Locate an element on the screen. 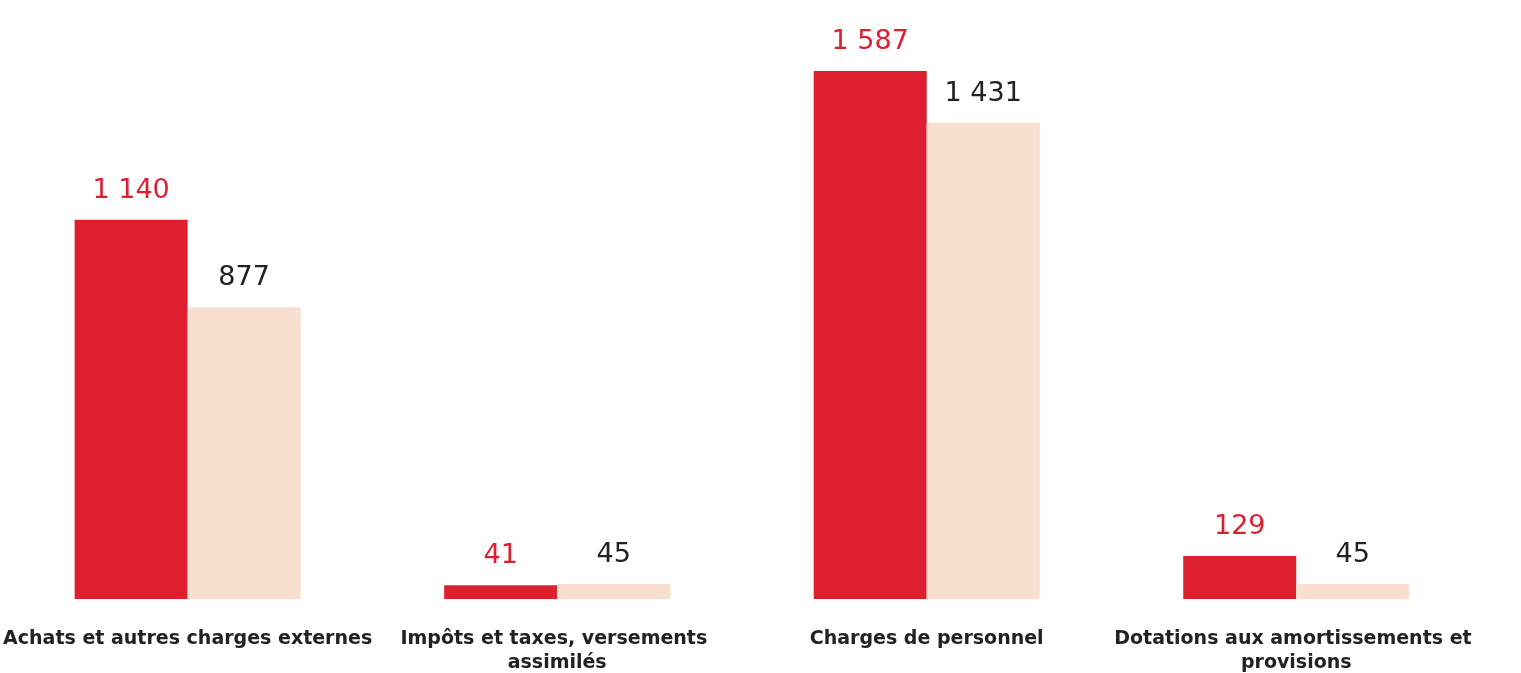 This screenshot has height=673, width=1521. data-label: 1 431 is located at coordinates (983, 91).